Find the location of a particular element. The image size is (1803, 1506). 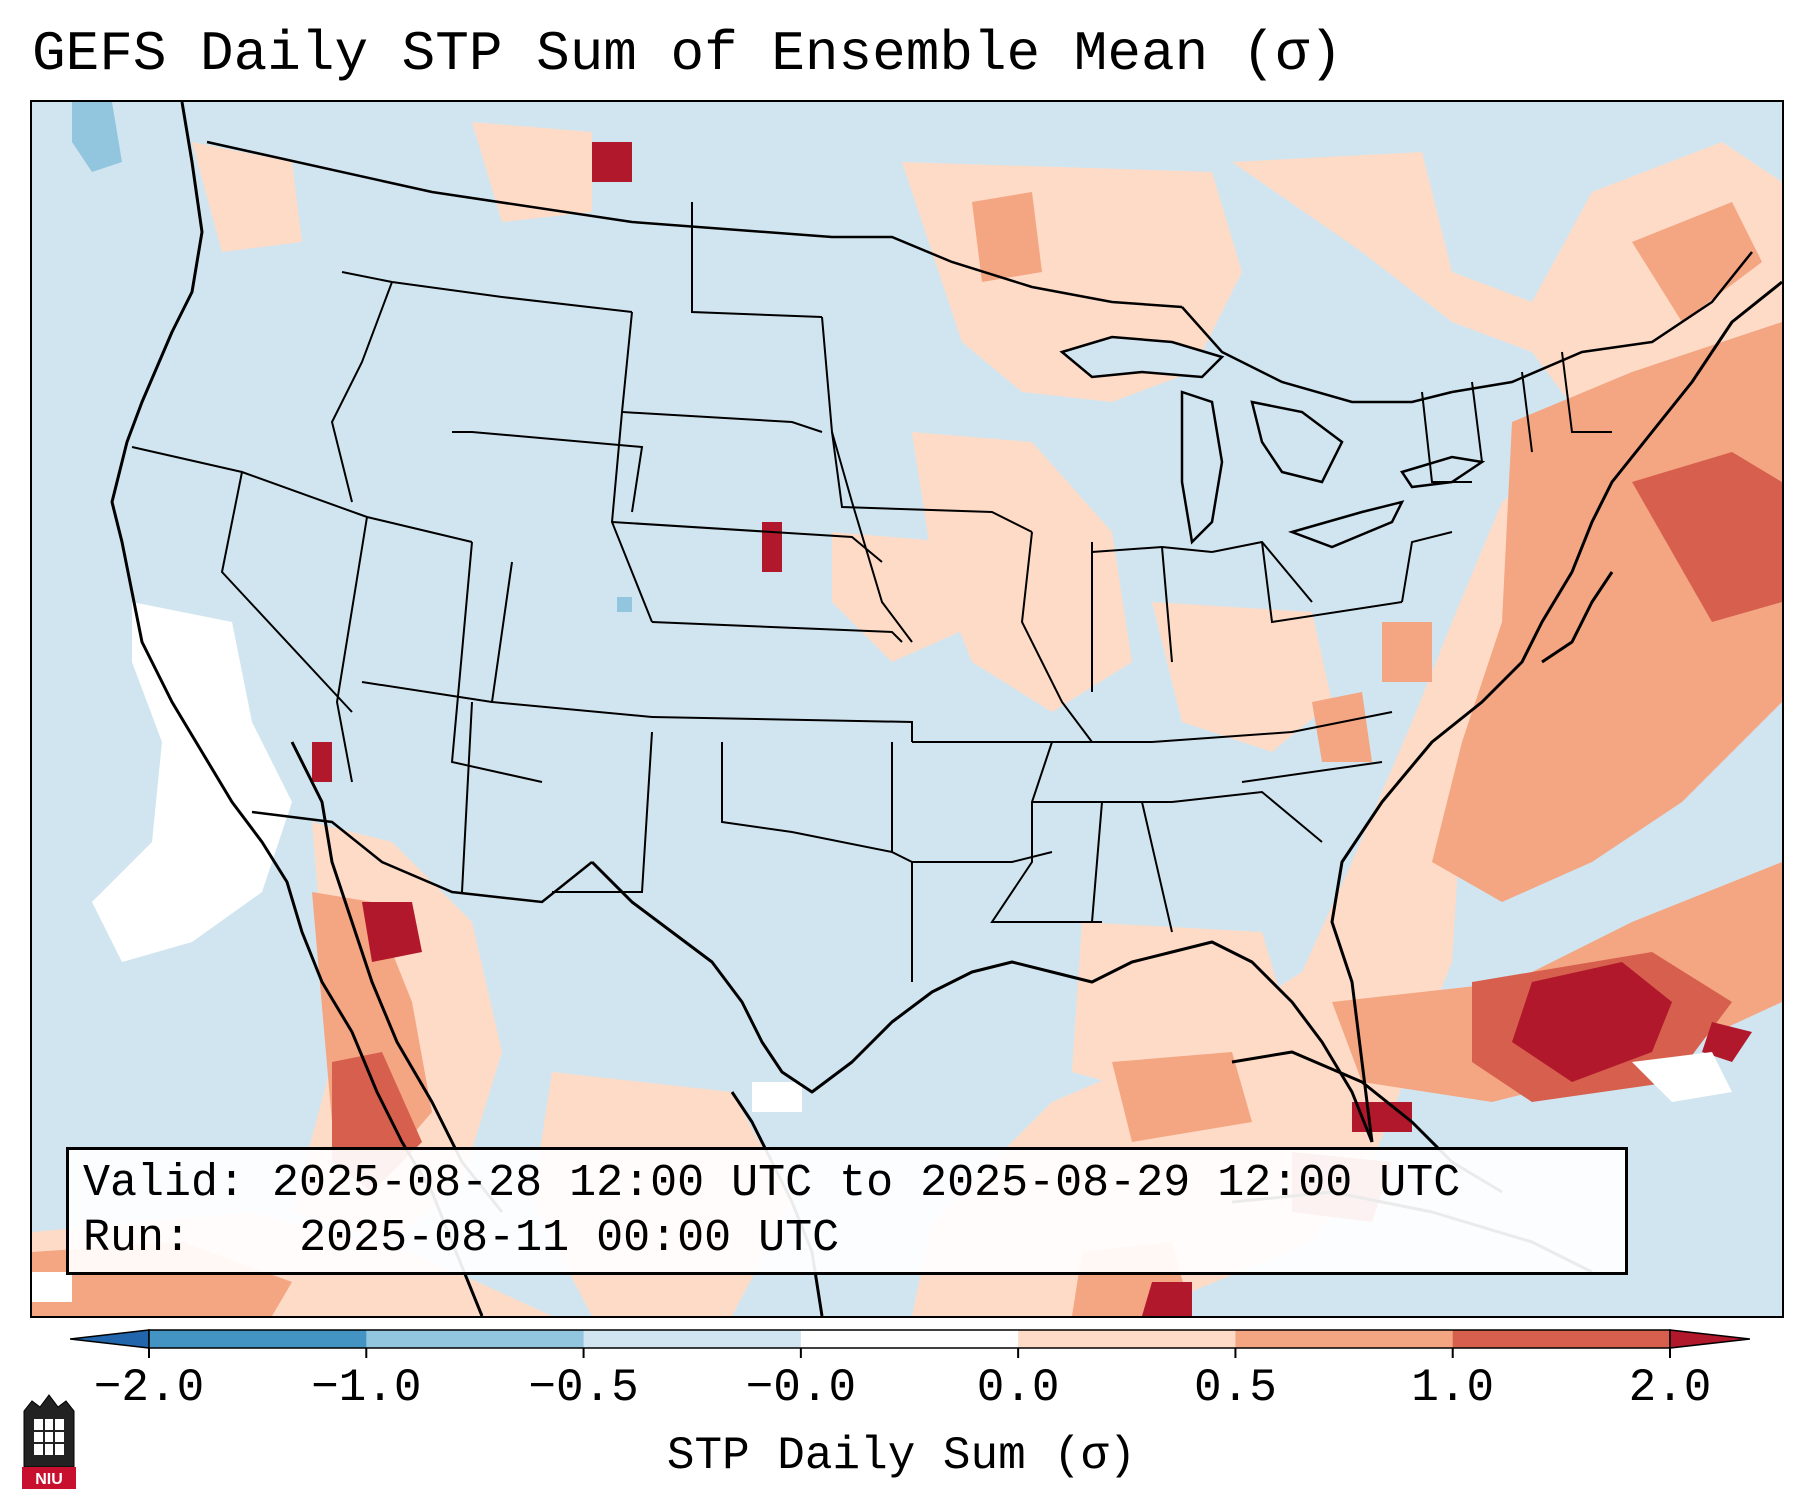

colorbar-tick-label: 2.0 is located at coordinates (1670, 1388).